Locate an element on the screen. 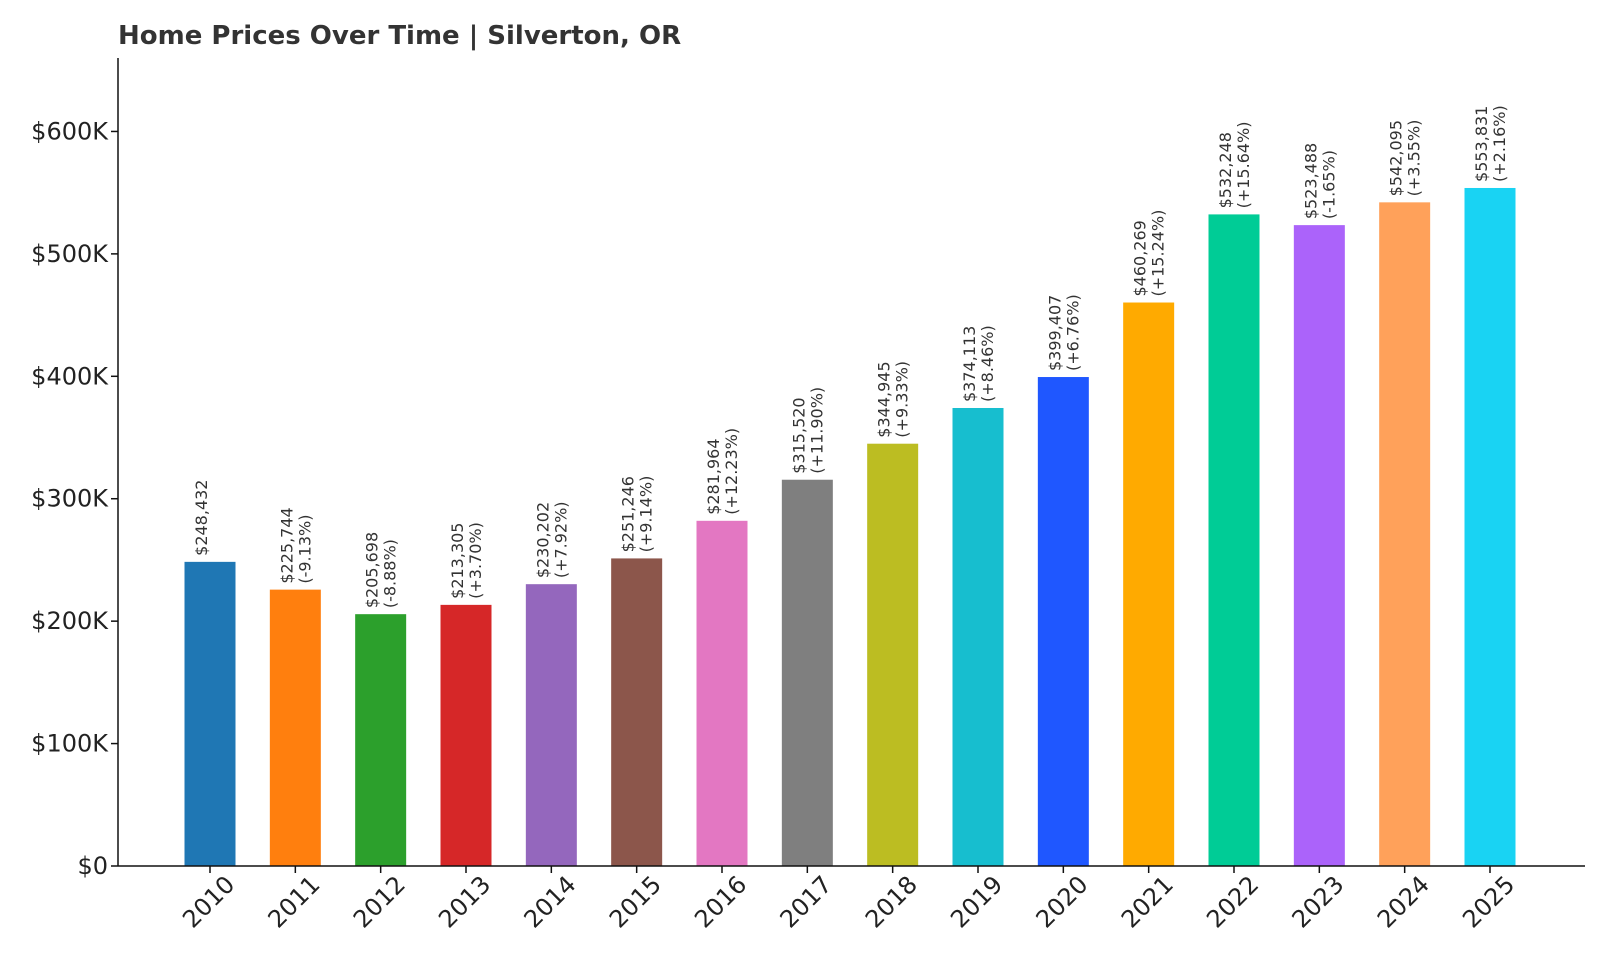 The width and height of the screenshot is (1600, 960). change-label: (+11.90%) is located at coordinates (816, 430).